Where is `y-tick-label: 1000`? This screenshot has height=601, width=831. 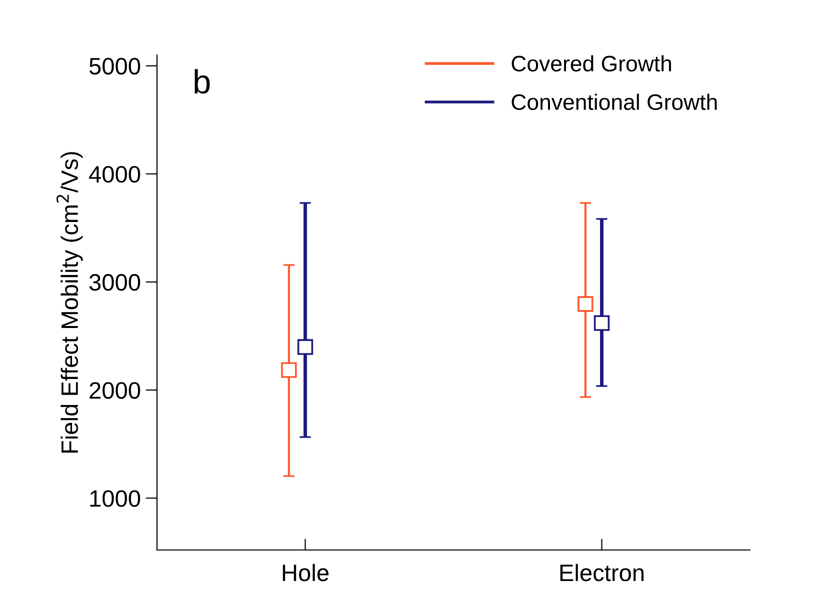 y-tick-label: 1000 is located at coordinates (115, 498).